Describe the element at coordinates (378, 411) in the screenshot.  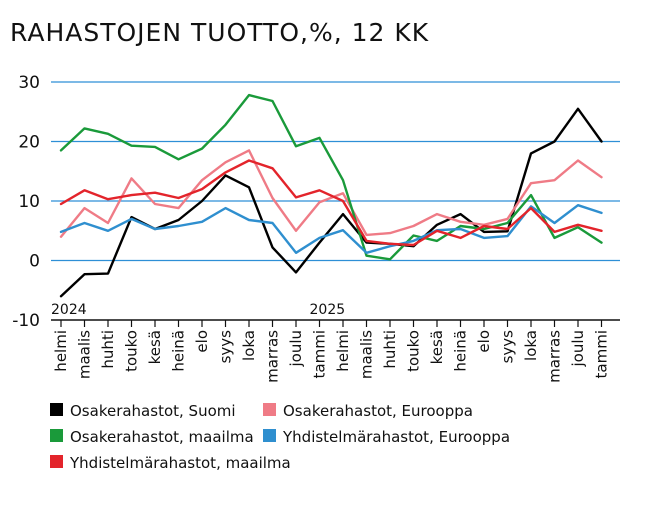
I see `legend-label: Osakerahastot, Eurooppa` at that location.